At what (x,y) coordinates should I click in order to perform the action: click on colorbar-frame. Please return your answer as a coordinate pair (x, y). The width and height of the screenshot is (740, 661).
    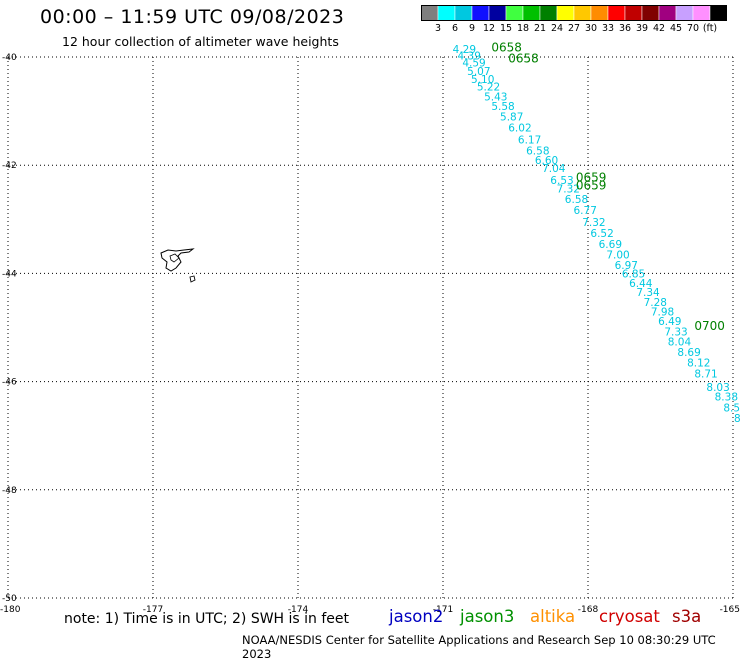
    Looking at the image, I should click on (574, 13).